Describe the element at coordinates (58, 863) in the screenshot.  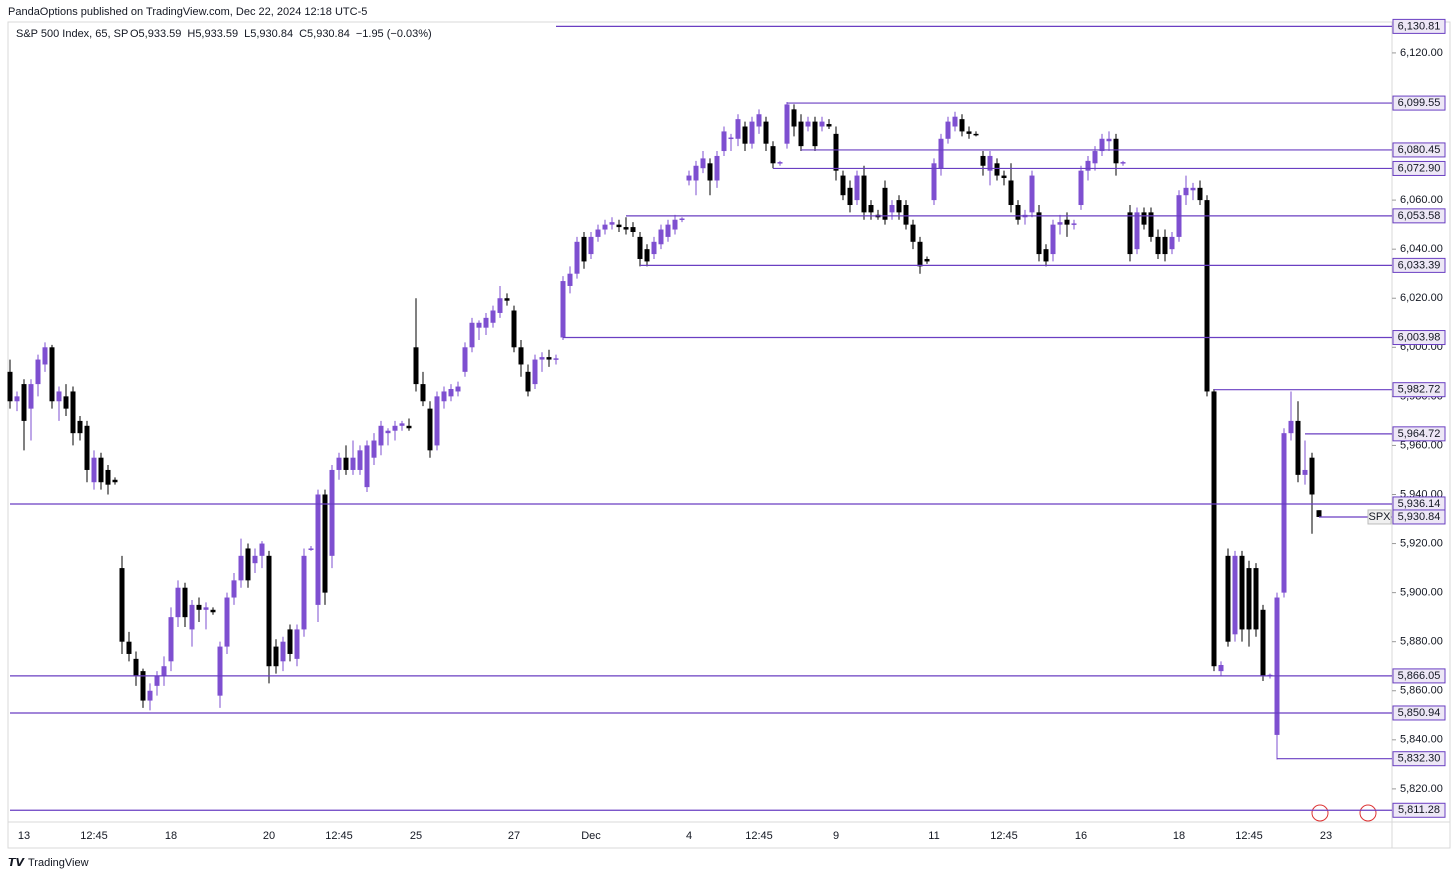
I see `footer-brand: TradingView` at that location.